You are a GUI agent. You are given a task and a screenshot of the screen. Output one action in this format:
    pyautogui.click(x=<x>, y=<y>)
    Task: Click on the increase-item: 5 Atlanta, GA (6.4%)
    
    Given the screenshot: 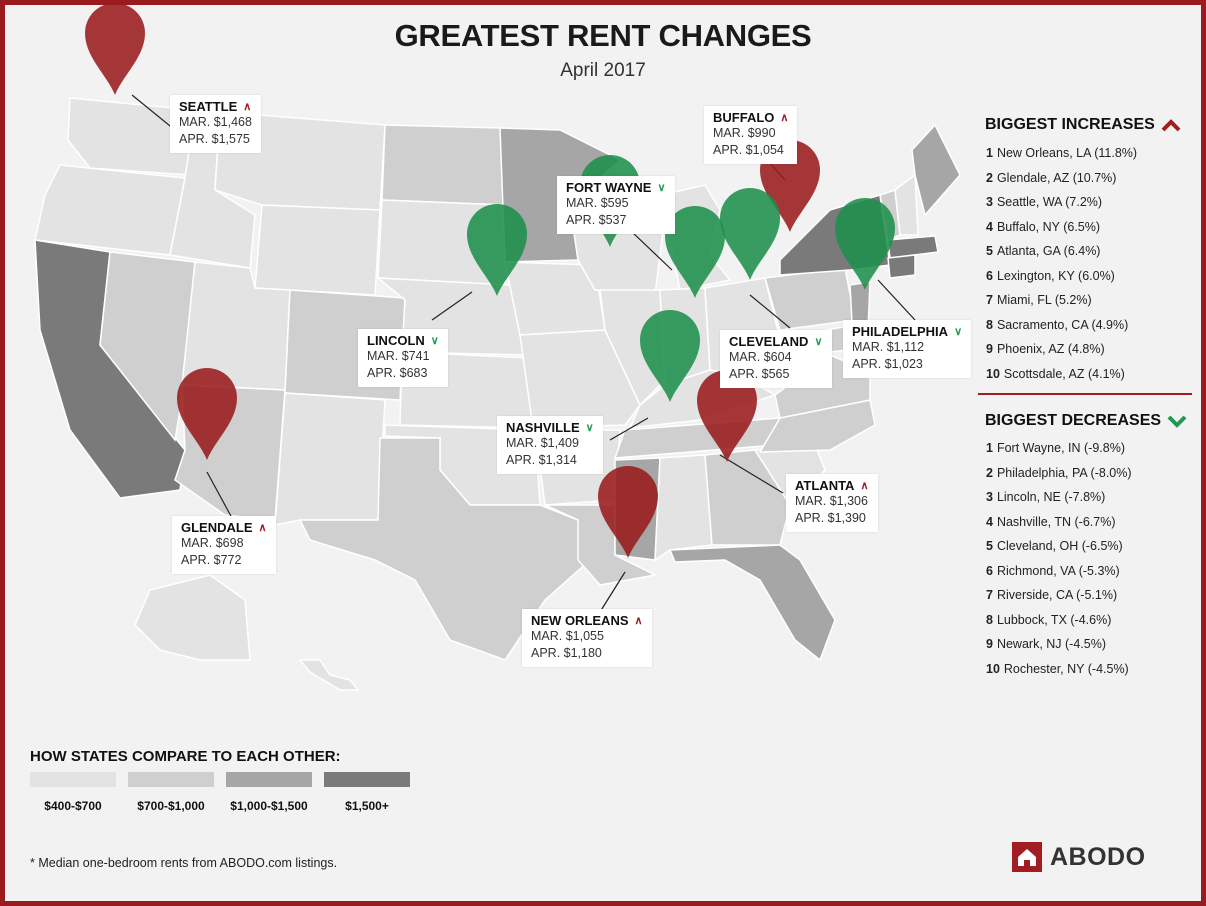 What is the action you would take?
    pyautogui.click(x=1061, y=254)
    